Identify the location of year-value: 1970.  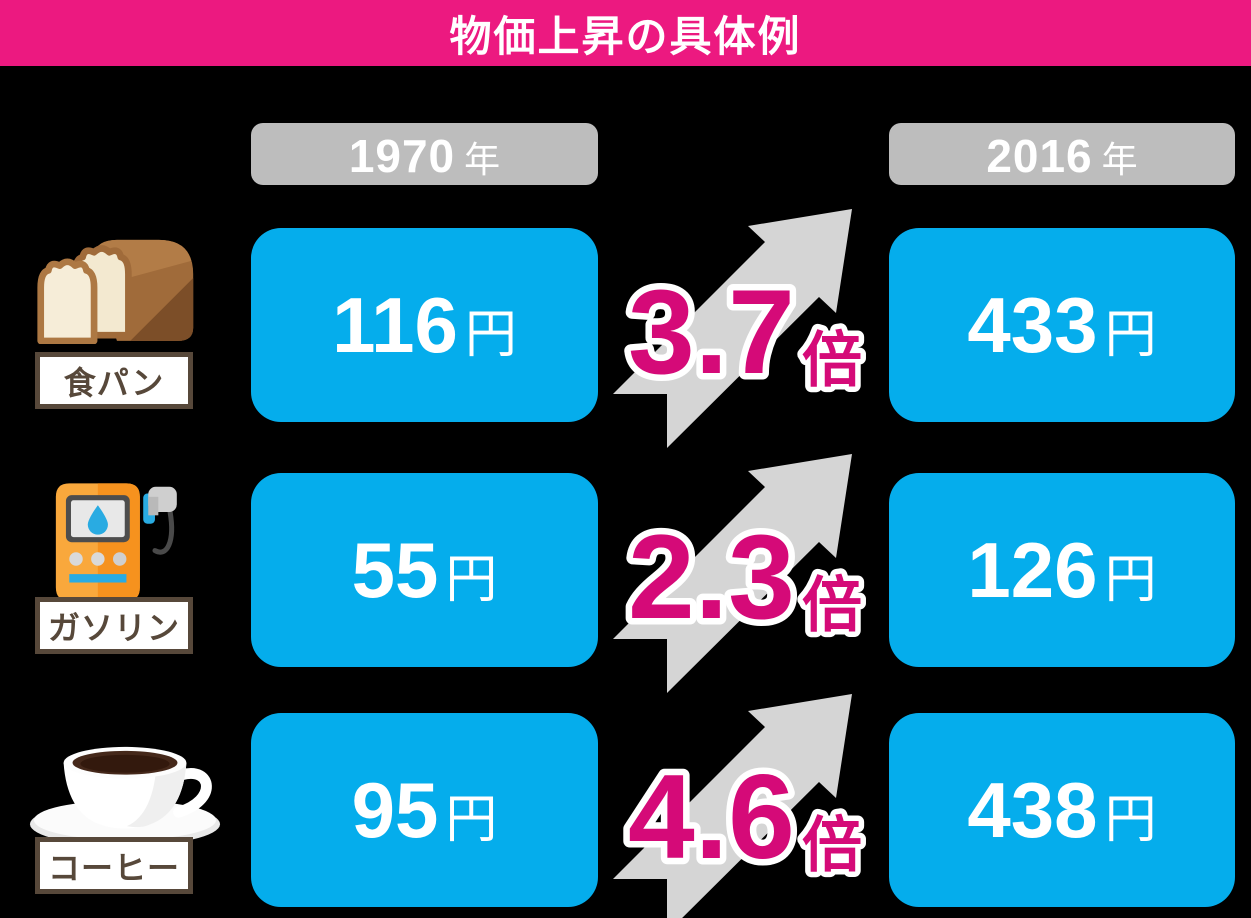
(402, 156).